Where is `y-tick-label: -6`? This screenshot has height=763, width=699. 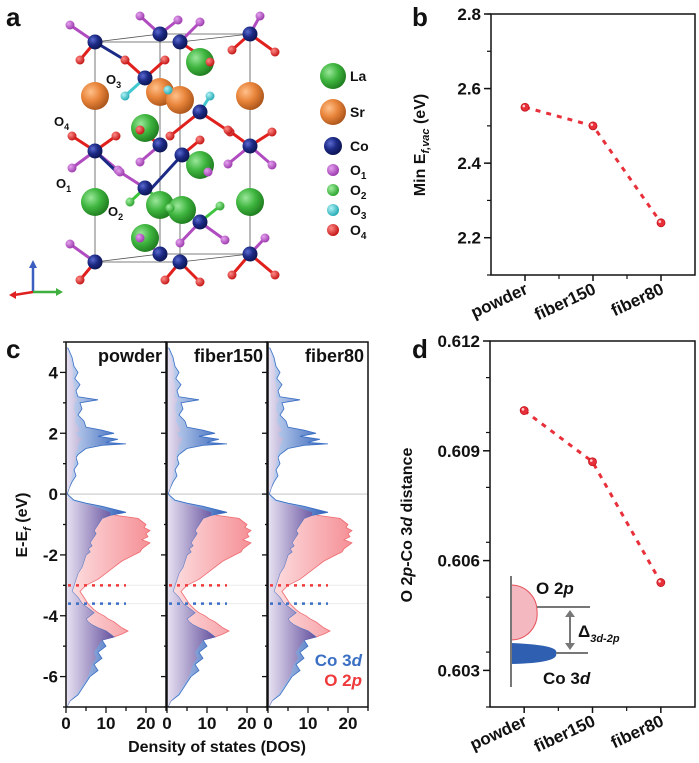 y-tick-label: -6 is located at coordinates (50, 677).